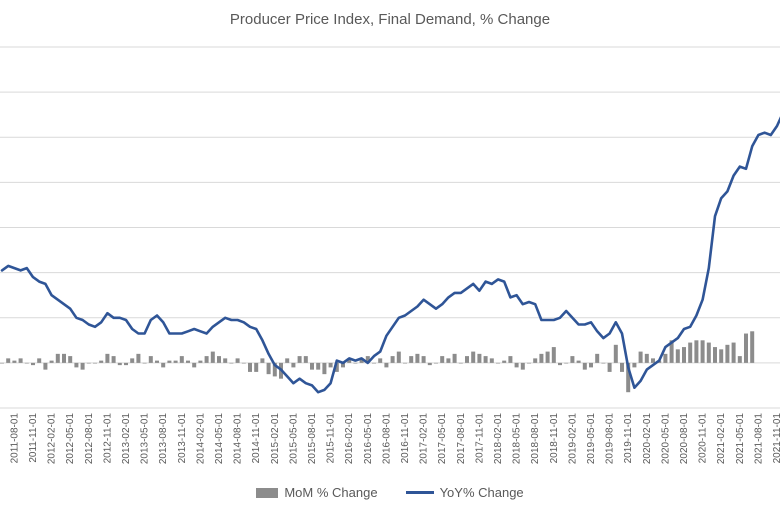 This screenshot has height=516, width=780. What do you see at coordinates (70, 439) in the screenshot?
I see `x-tick-label: 2012-05-01` at bounding box center [70, 439].